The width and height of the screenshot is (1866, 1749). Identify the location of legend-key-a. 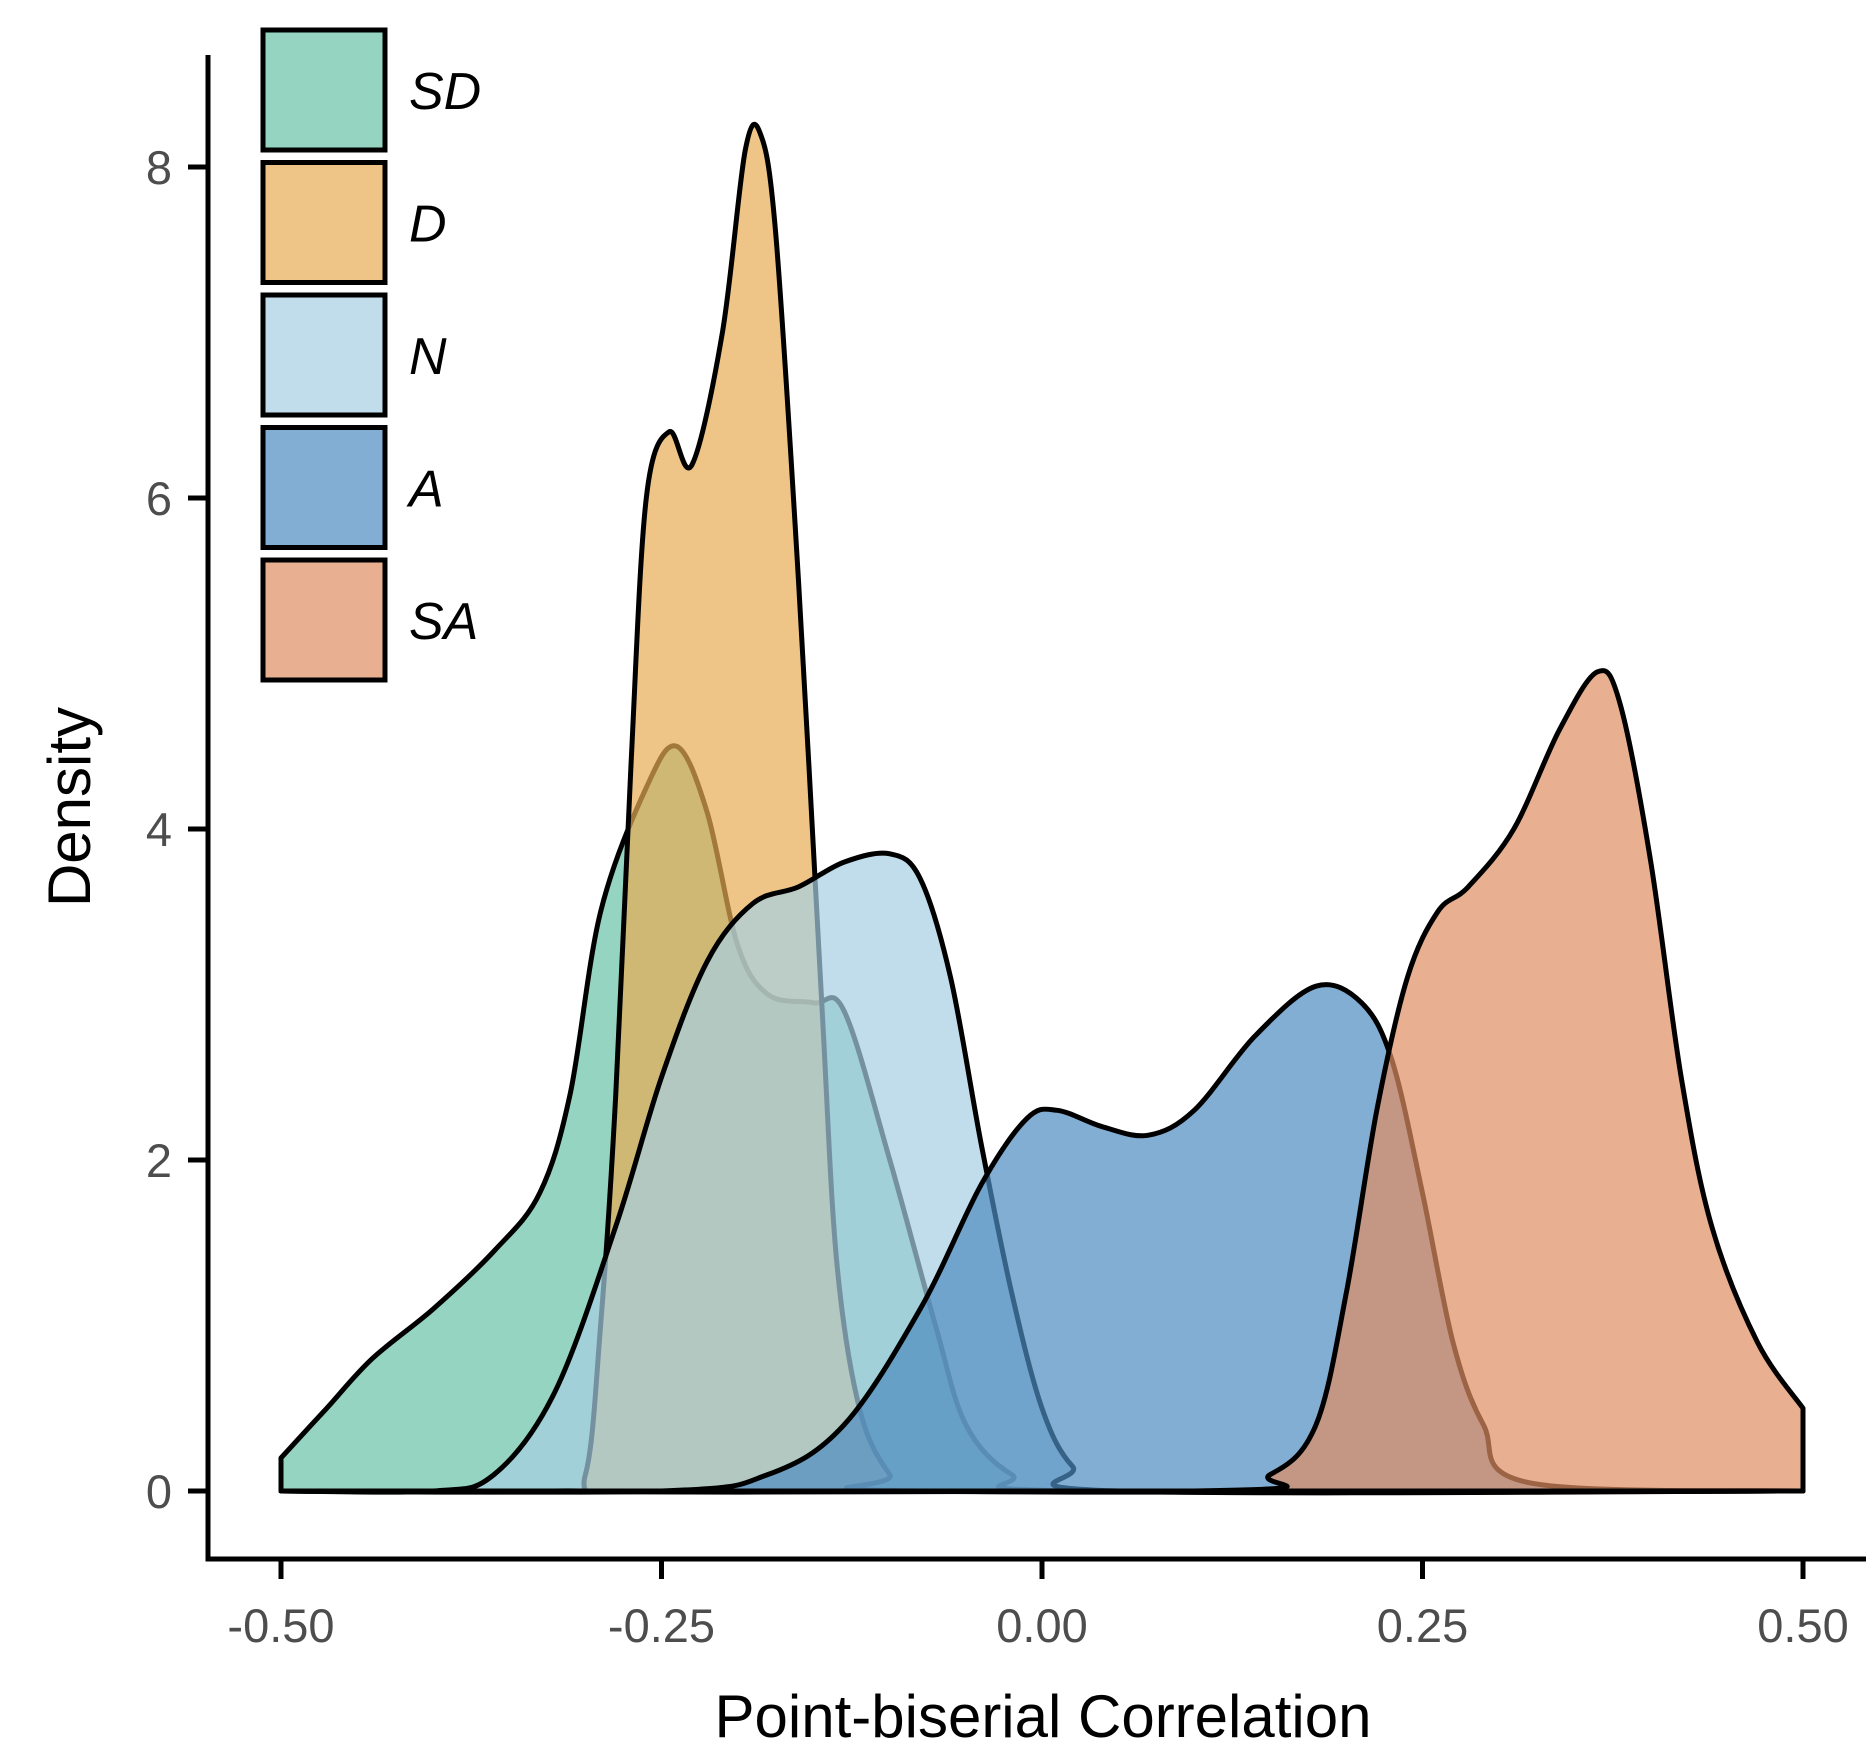
(324, 487).